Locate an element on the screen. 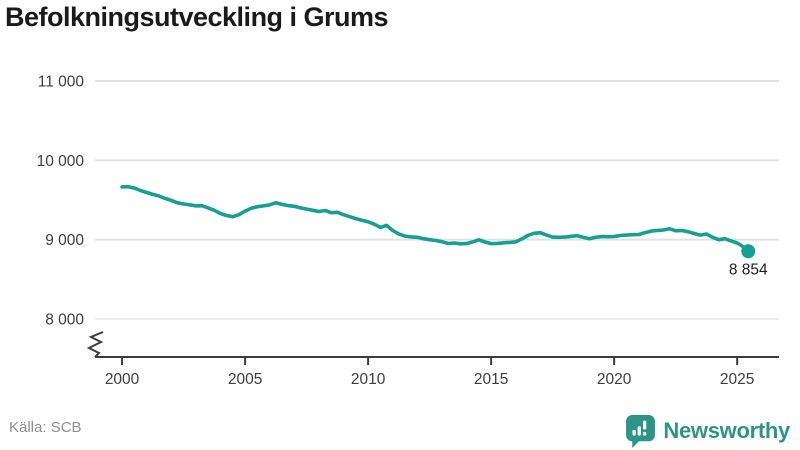 Image resolution: width=800 pixels, height=450 pixels. x-axis-label-2010: 2010 is located at coordinates (368, 379).